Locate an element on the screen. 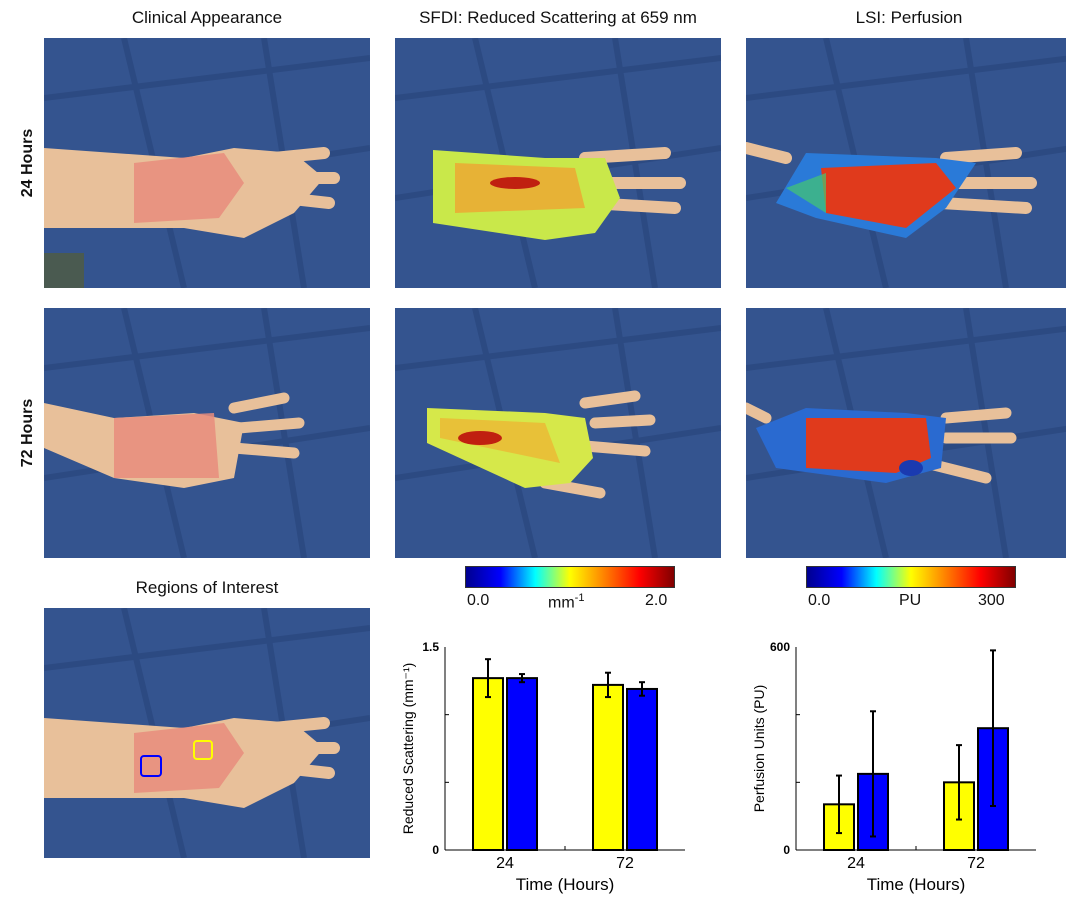  colorbar-sfdi is located at coordinates (570, 577).